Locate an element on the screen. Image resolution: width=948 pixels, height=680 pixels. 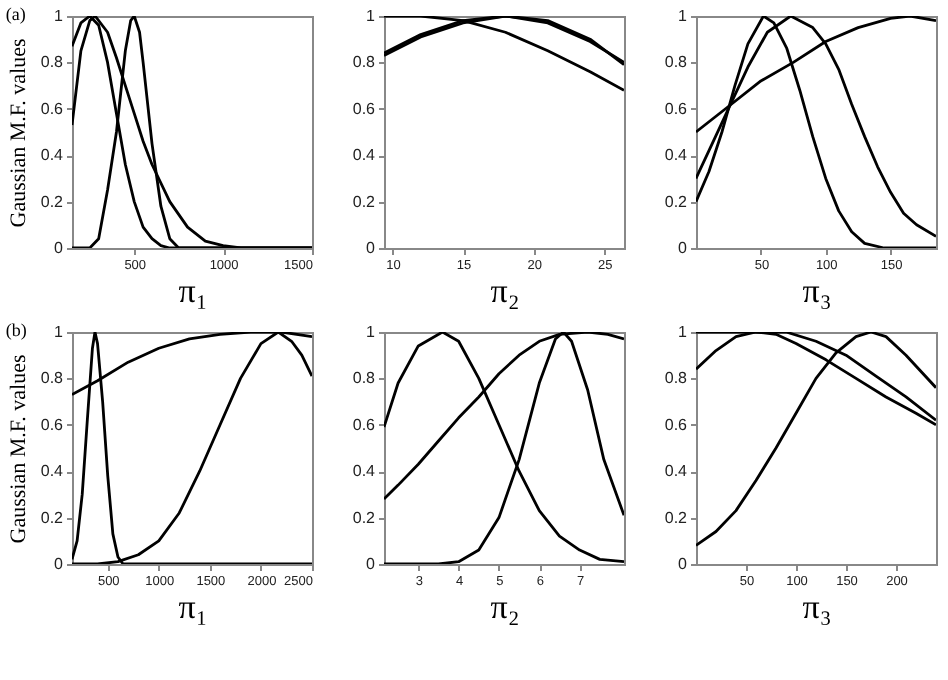
text: (a) is located at coordinates (15, 14).